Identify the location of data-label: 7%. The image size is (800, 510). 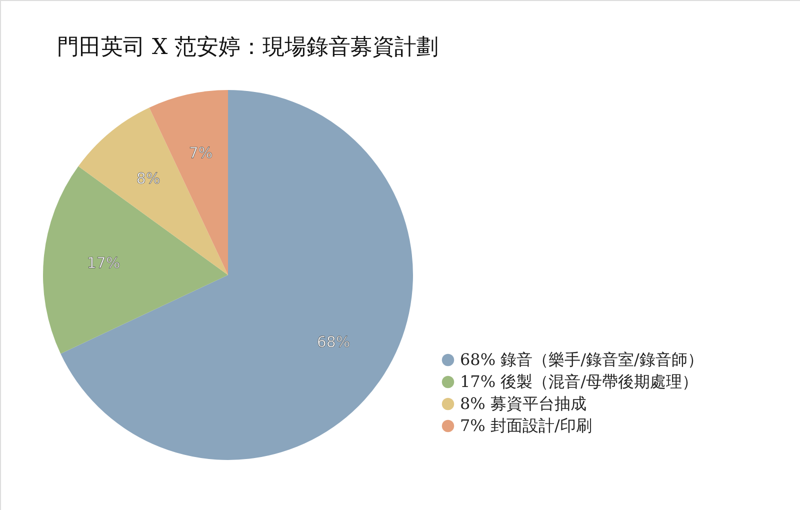
(200, 153).